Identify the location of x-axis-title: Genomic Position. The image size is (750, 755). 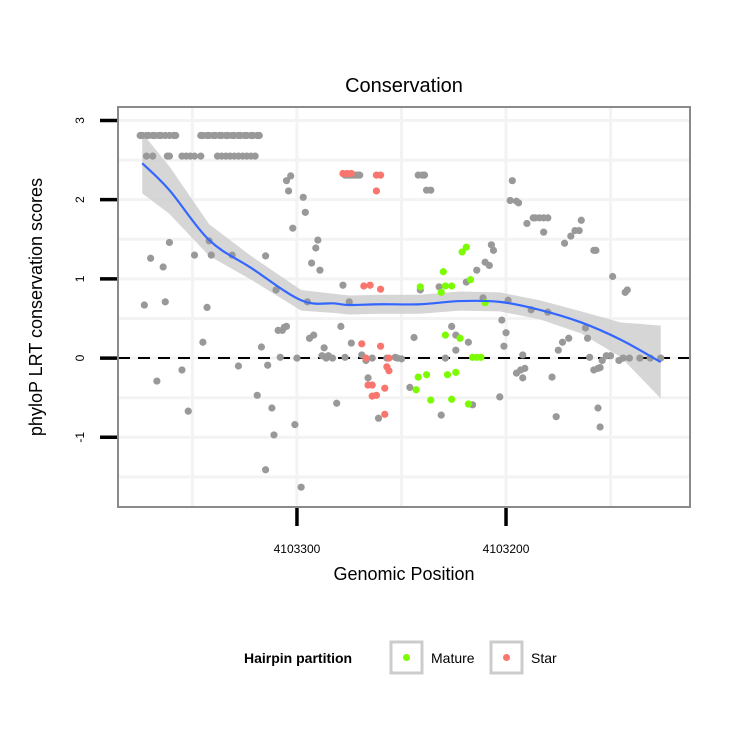
(403, 574).